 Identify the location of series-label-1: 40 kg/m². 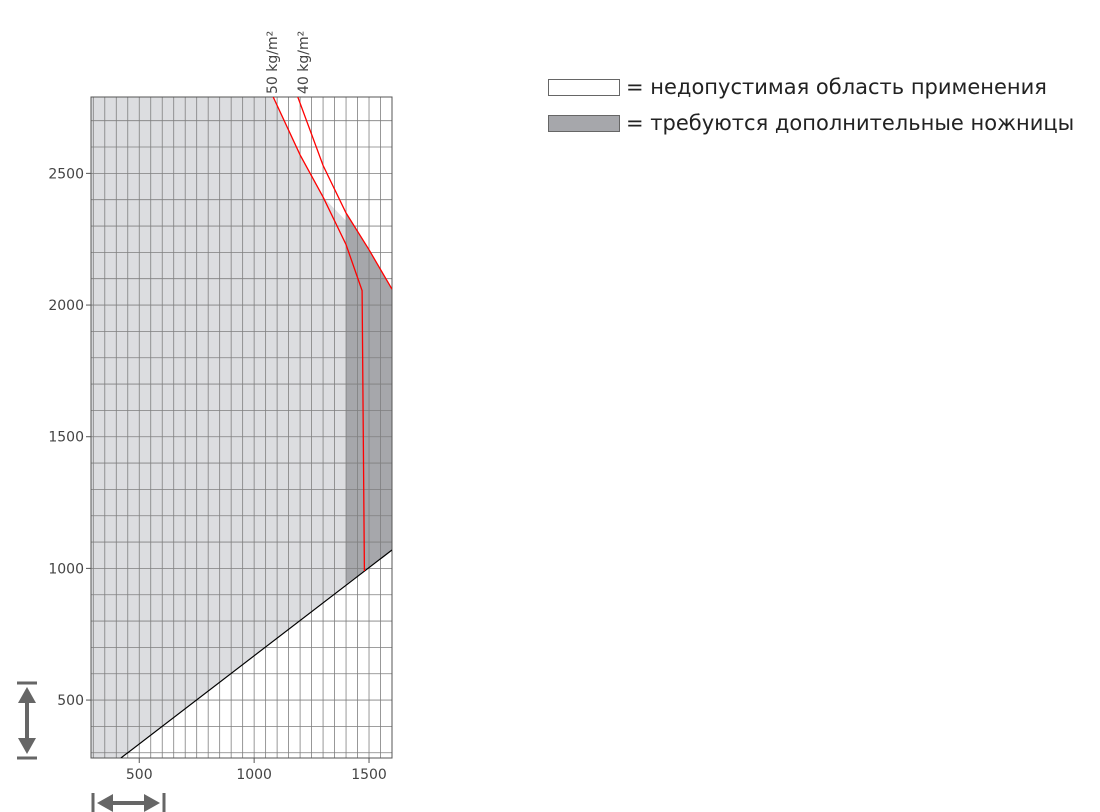
(304, 62).